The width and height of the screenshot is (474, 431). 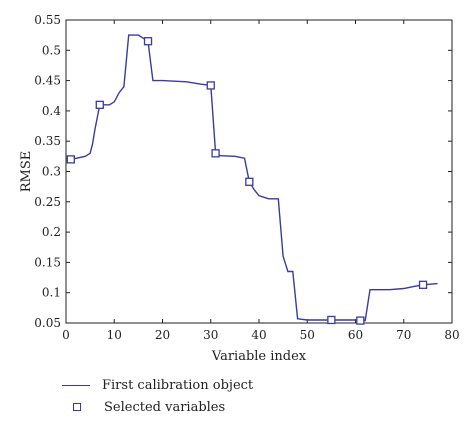 I want to click on y-tick-label: 0.3, so click(x=51, y=172).